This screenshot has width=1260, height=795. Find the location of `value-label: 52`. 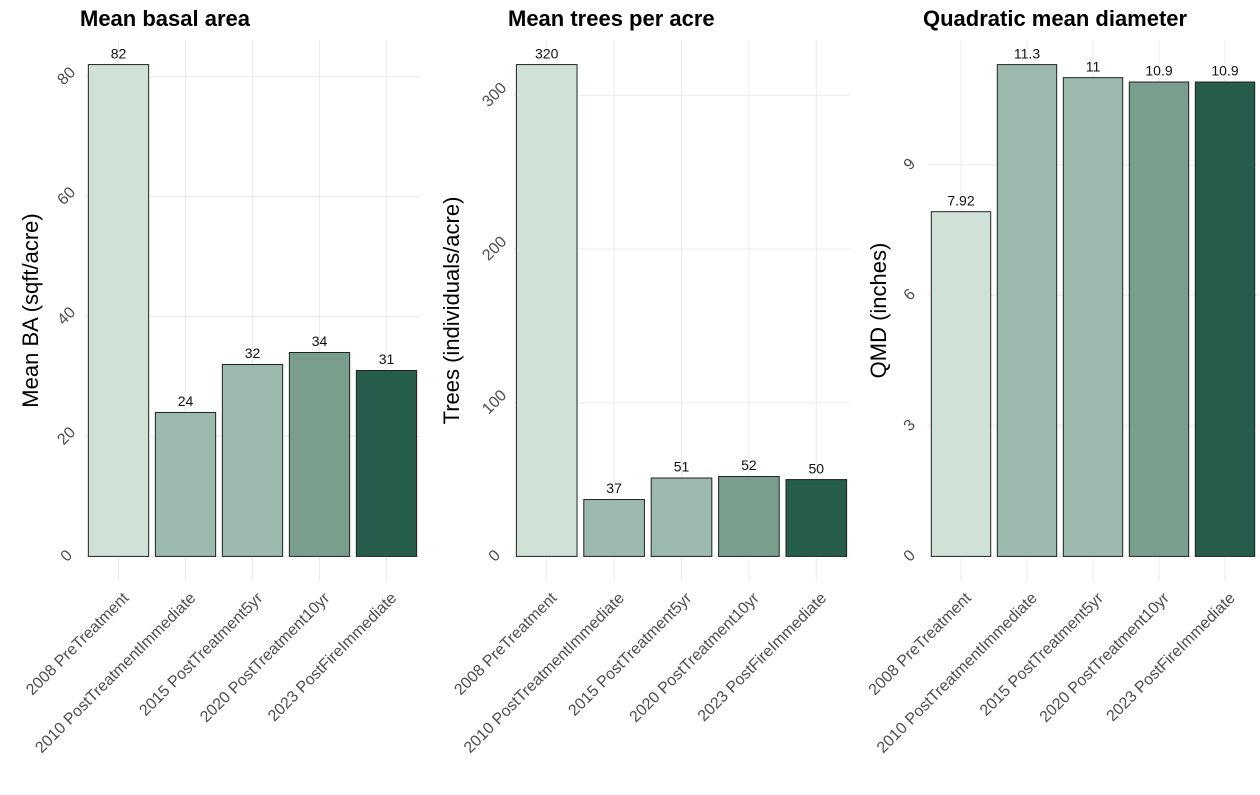

value-label: 52 is located at coordinates (749, 465).